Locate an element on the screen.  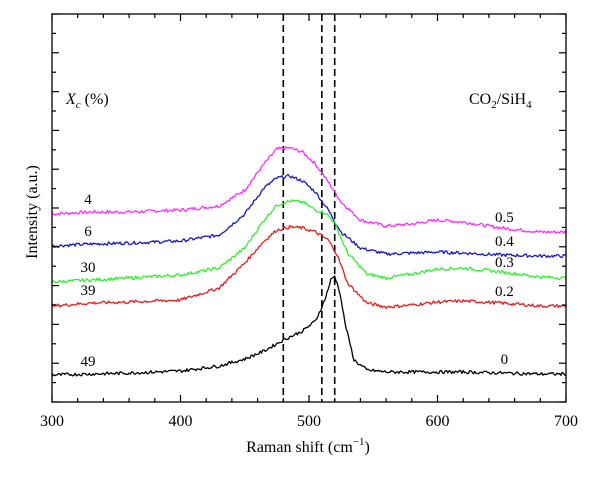
x-tick-label: 300 is located at coordinates (52, 421).